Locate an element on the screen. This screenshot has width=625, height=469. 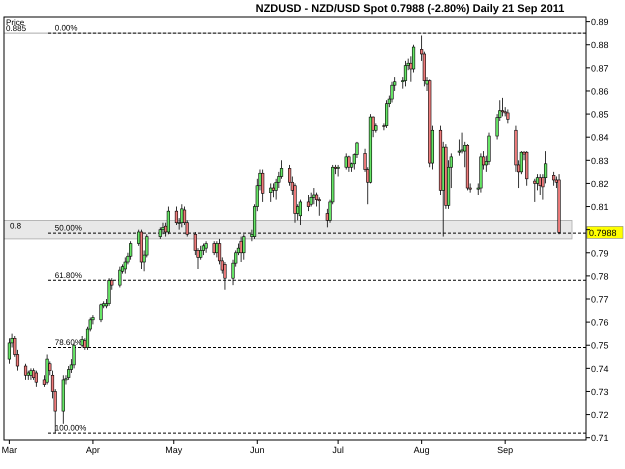
chart-title: NZDUSD - NZD/USD Spot 0.7988 (-2.80%) Daily 21 Sep 2011 is located at coordinates (410, 9).